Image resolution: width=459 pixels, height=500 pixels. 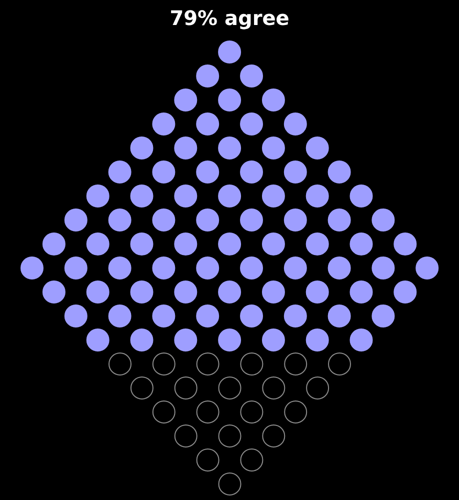 I want to click on data-label: 79% agree, so click(x=230, y=18).